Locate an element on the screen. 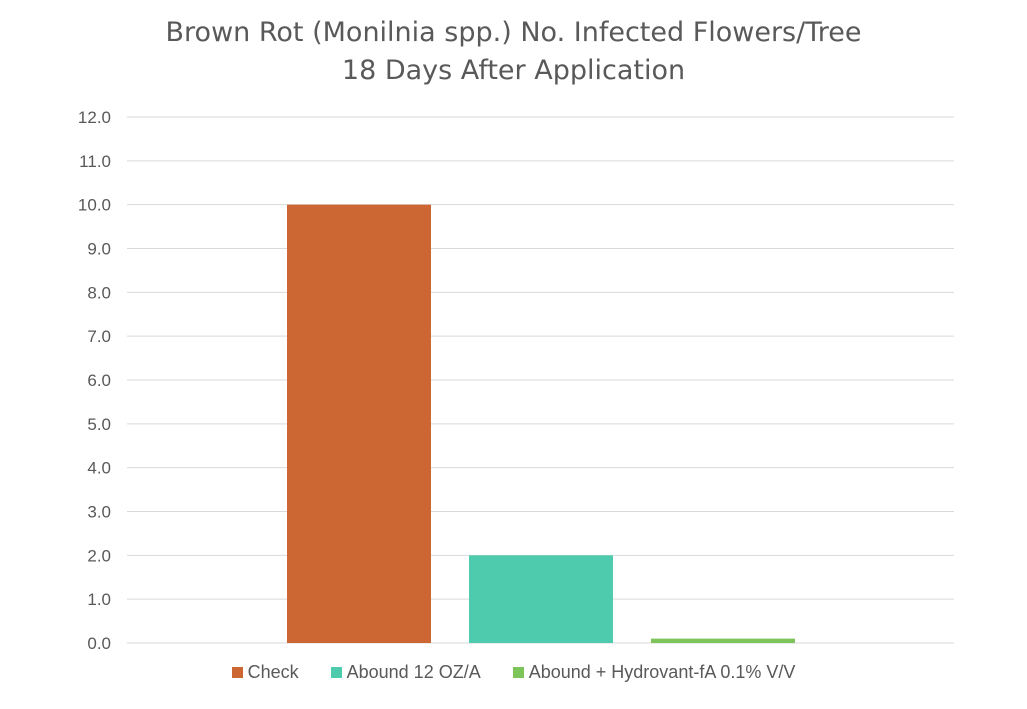 The image size is (1027, 709). legend-label: Abound 12 OZ/A is located at coordinates (413, 672).